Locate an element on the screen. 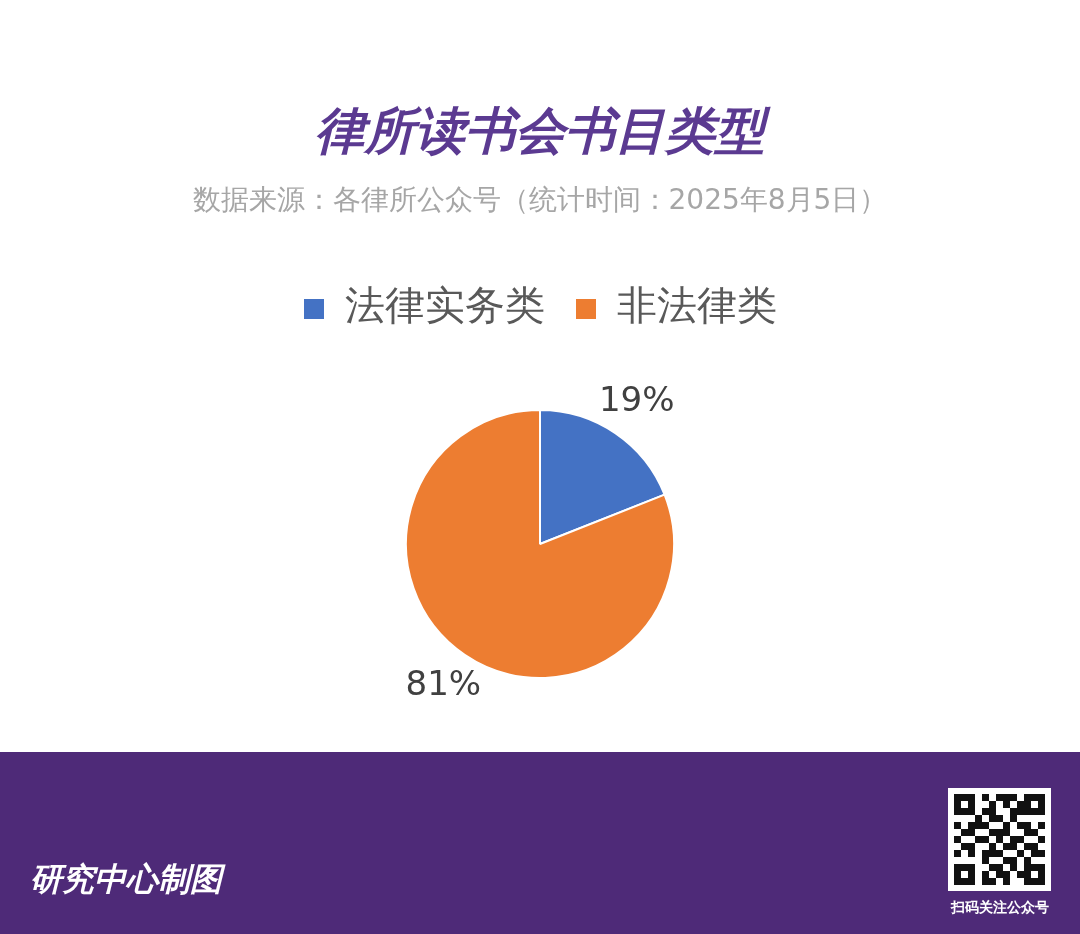 Image resolution: width=1080 pixels, height=934 pixels. data-label: 81% is located at coordinates (443, 683).